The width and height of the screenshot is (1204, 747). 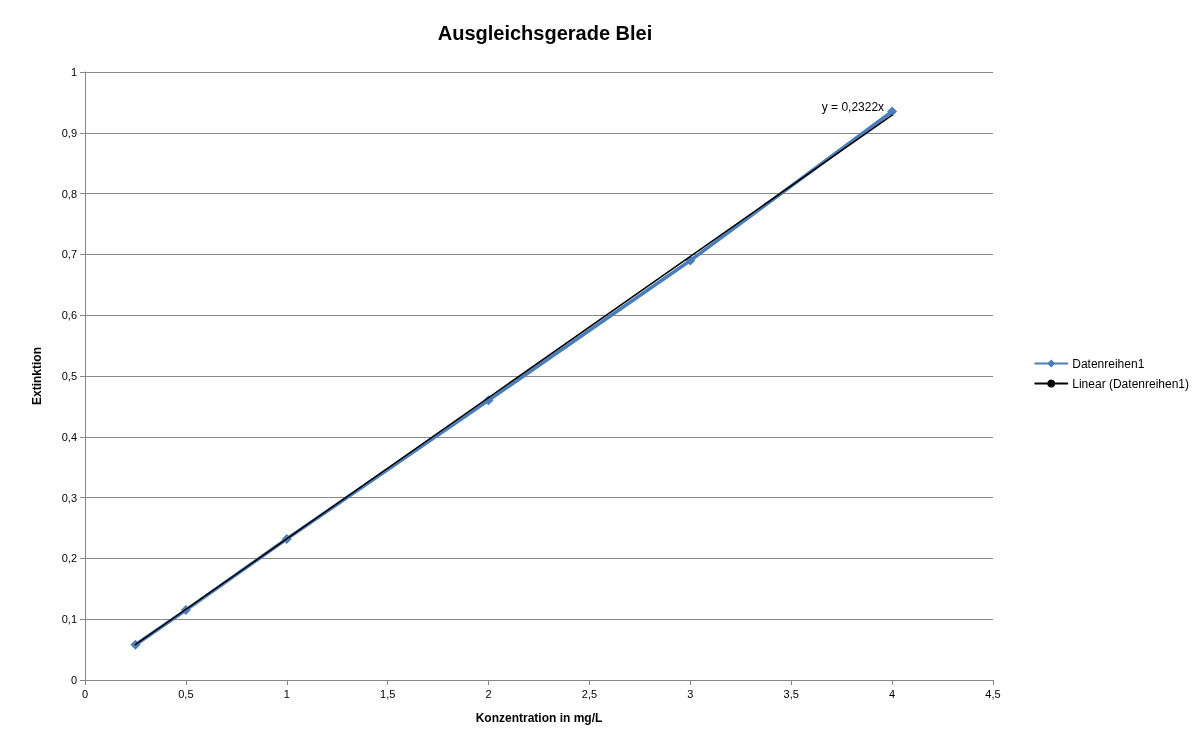 I want to click on y-tick-label: 0,2, so click(x=69, y=558).